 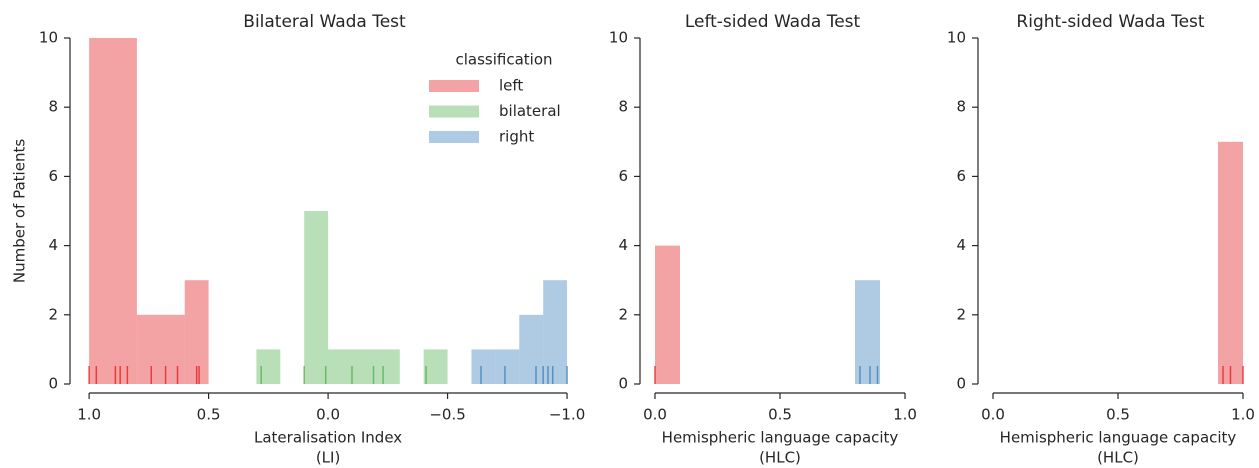 I want to click on chart-title: Left-sided Wada Test, so click(x=773, y=22).